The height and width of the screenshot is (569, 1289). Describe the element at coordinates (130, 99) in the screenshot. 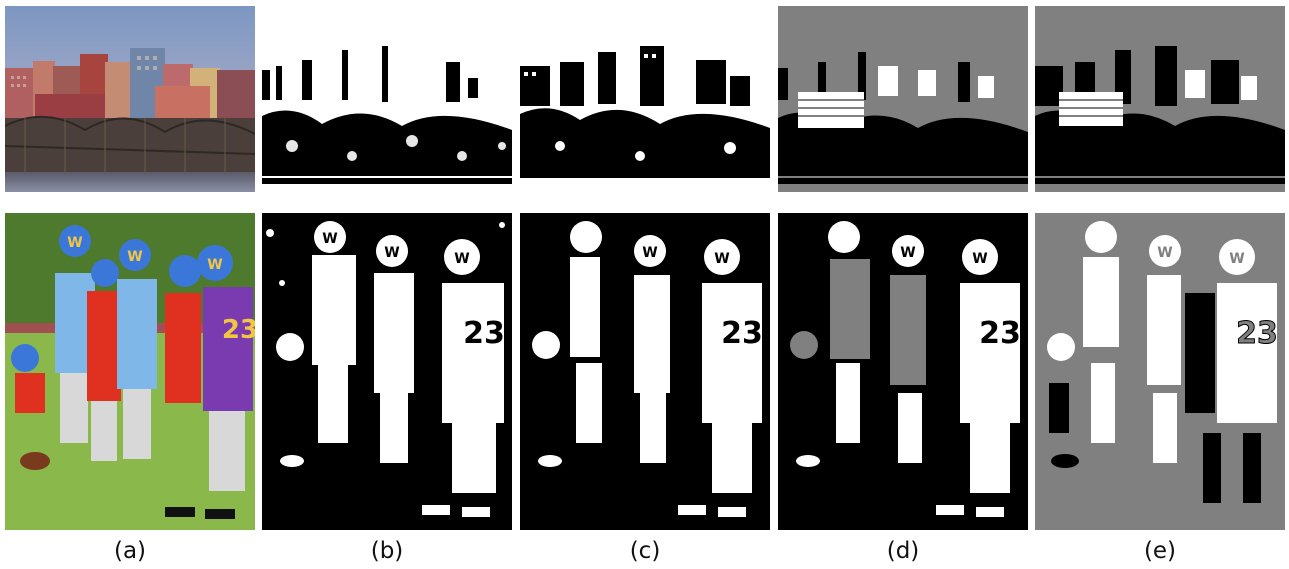

I see `photo-city-original` at that location.